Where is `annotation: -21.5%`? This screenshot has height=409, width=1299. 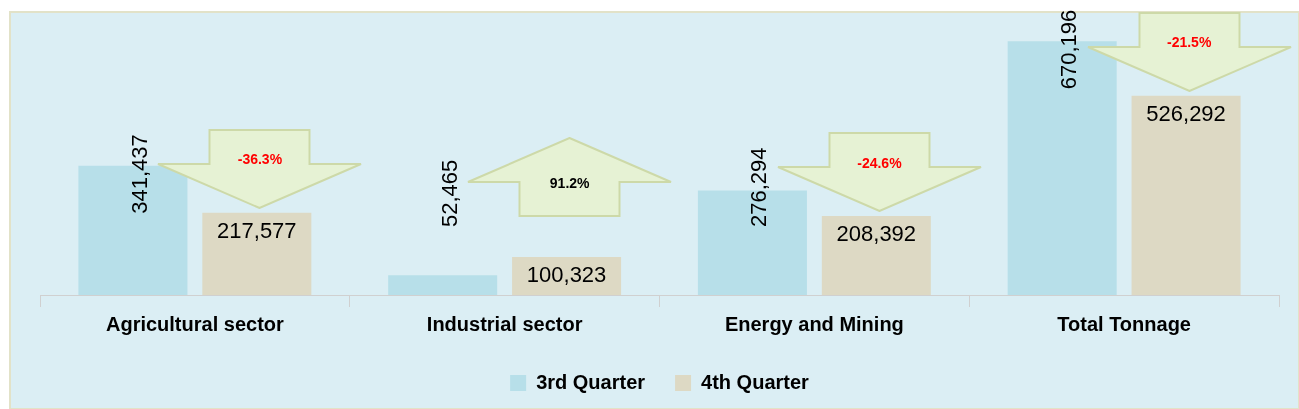 annotation: -21.5% is located at coordinates (1189, 42).